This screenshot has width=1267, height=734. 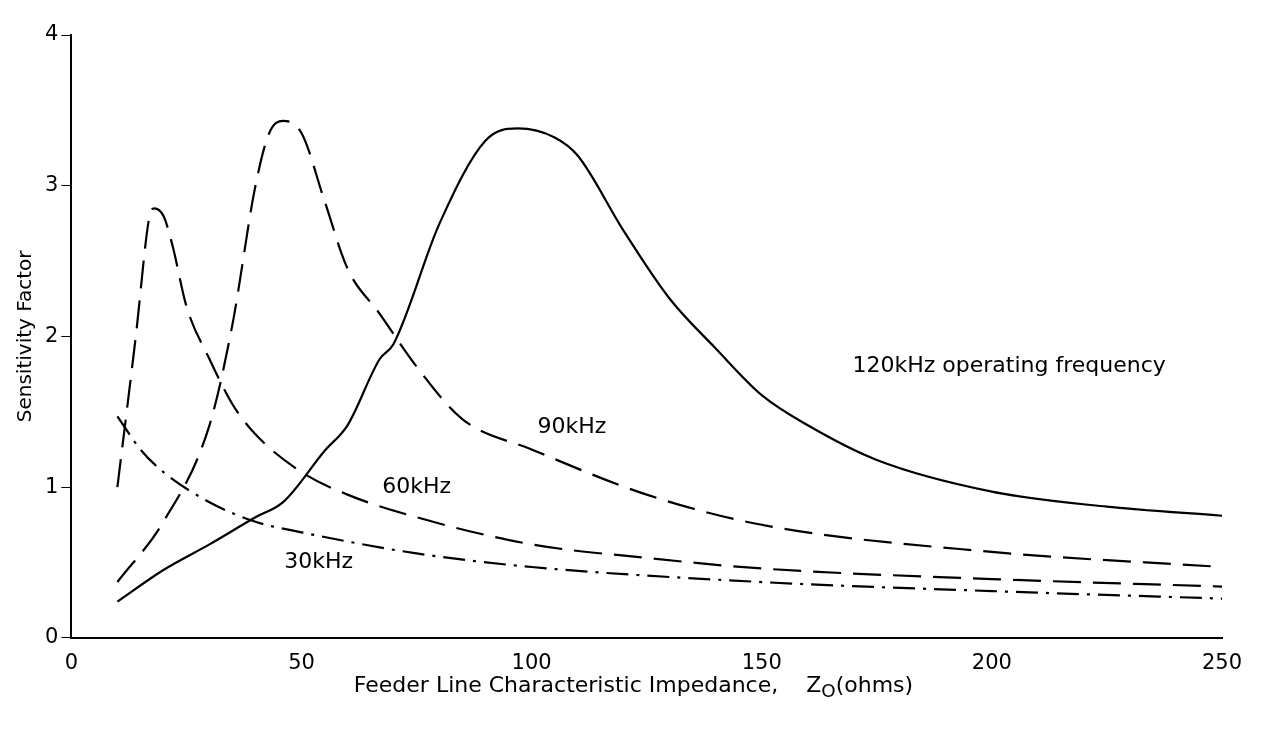 What do you see at coordinates (1009, 365) in the screenshot?
I see `text: 120kHz operating frequency` at bounding box center [1009, 365].